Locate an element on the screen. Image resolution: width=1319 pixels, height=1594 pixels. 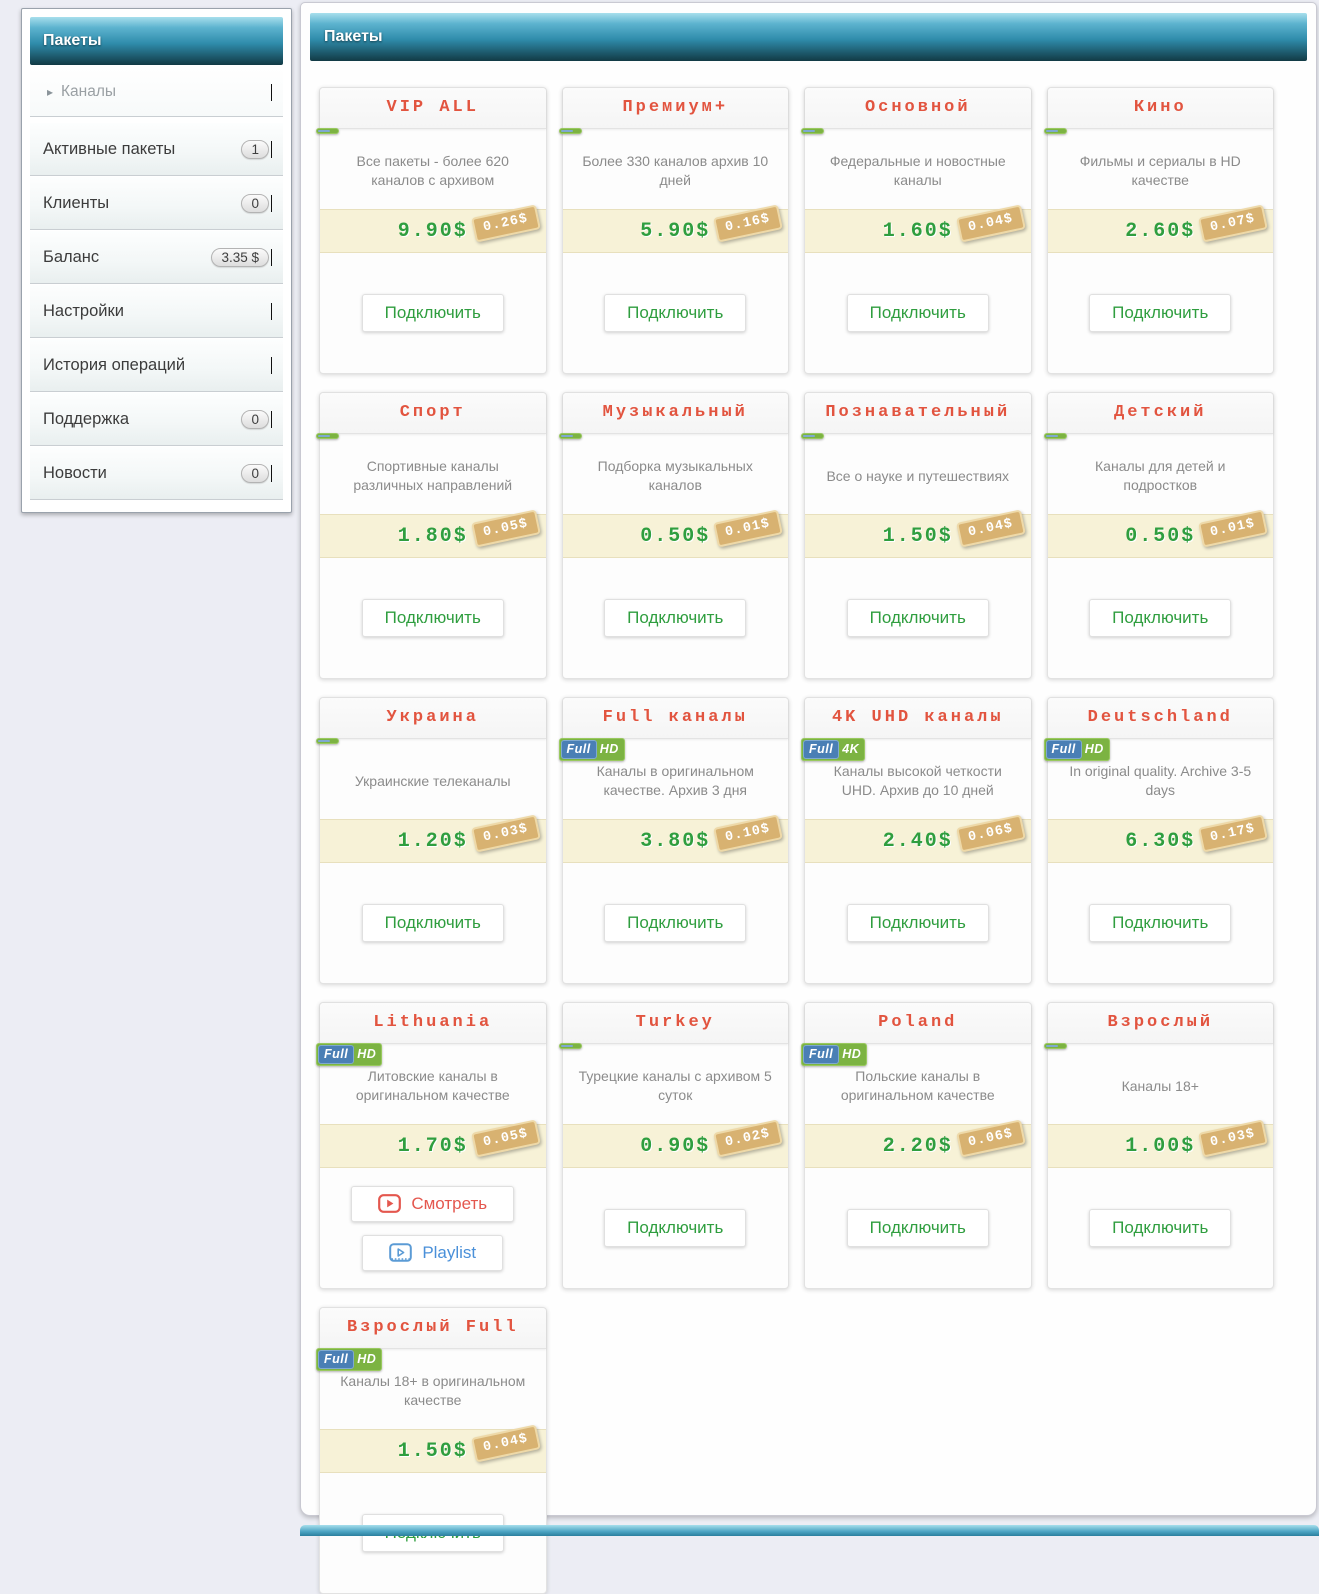
daily-price-tag: 0.05$ is located at coordinates (506, 528).